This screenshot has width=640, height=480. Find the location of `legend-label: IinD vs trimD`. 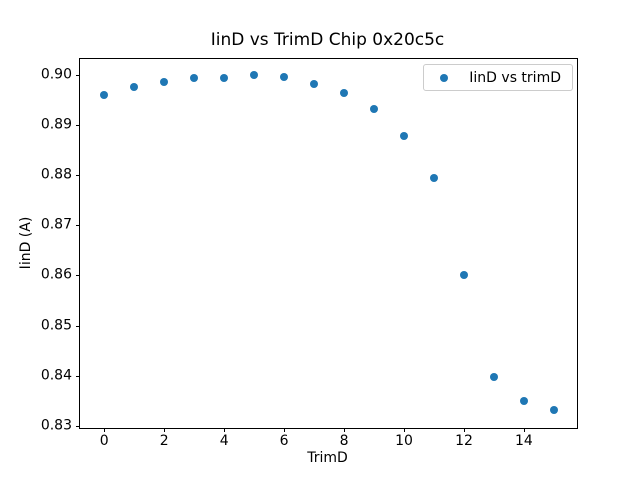

legend-label: IinD vs trimD is located at coordinates (515, 77).